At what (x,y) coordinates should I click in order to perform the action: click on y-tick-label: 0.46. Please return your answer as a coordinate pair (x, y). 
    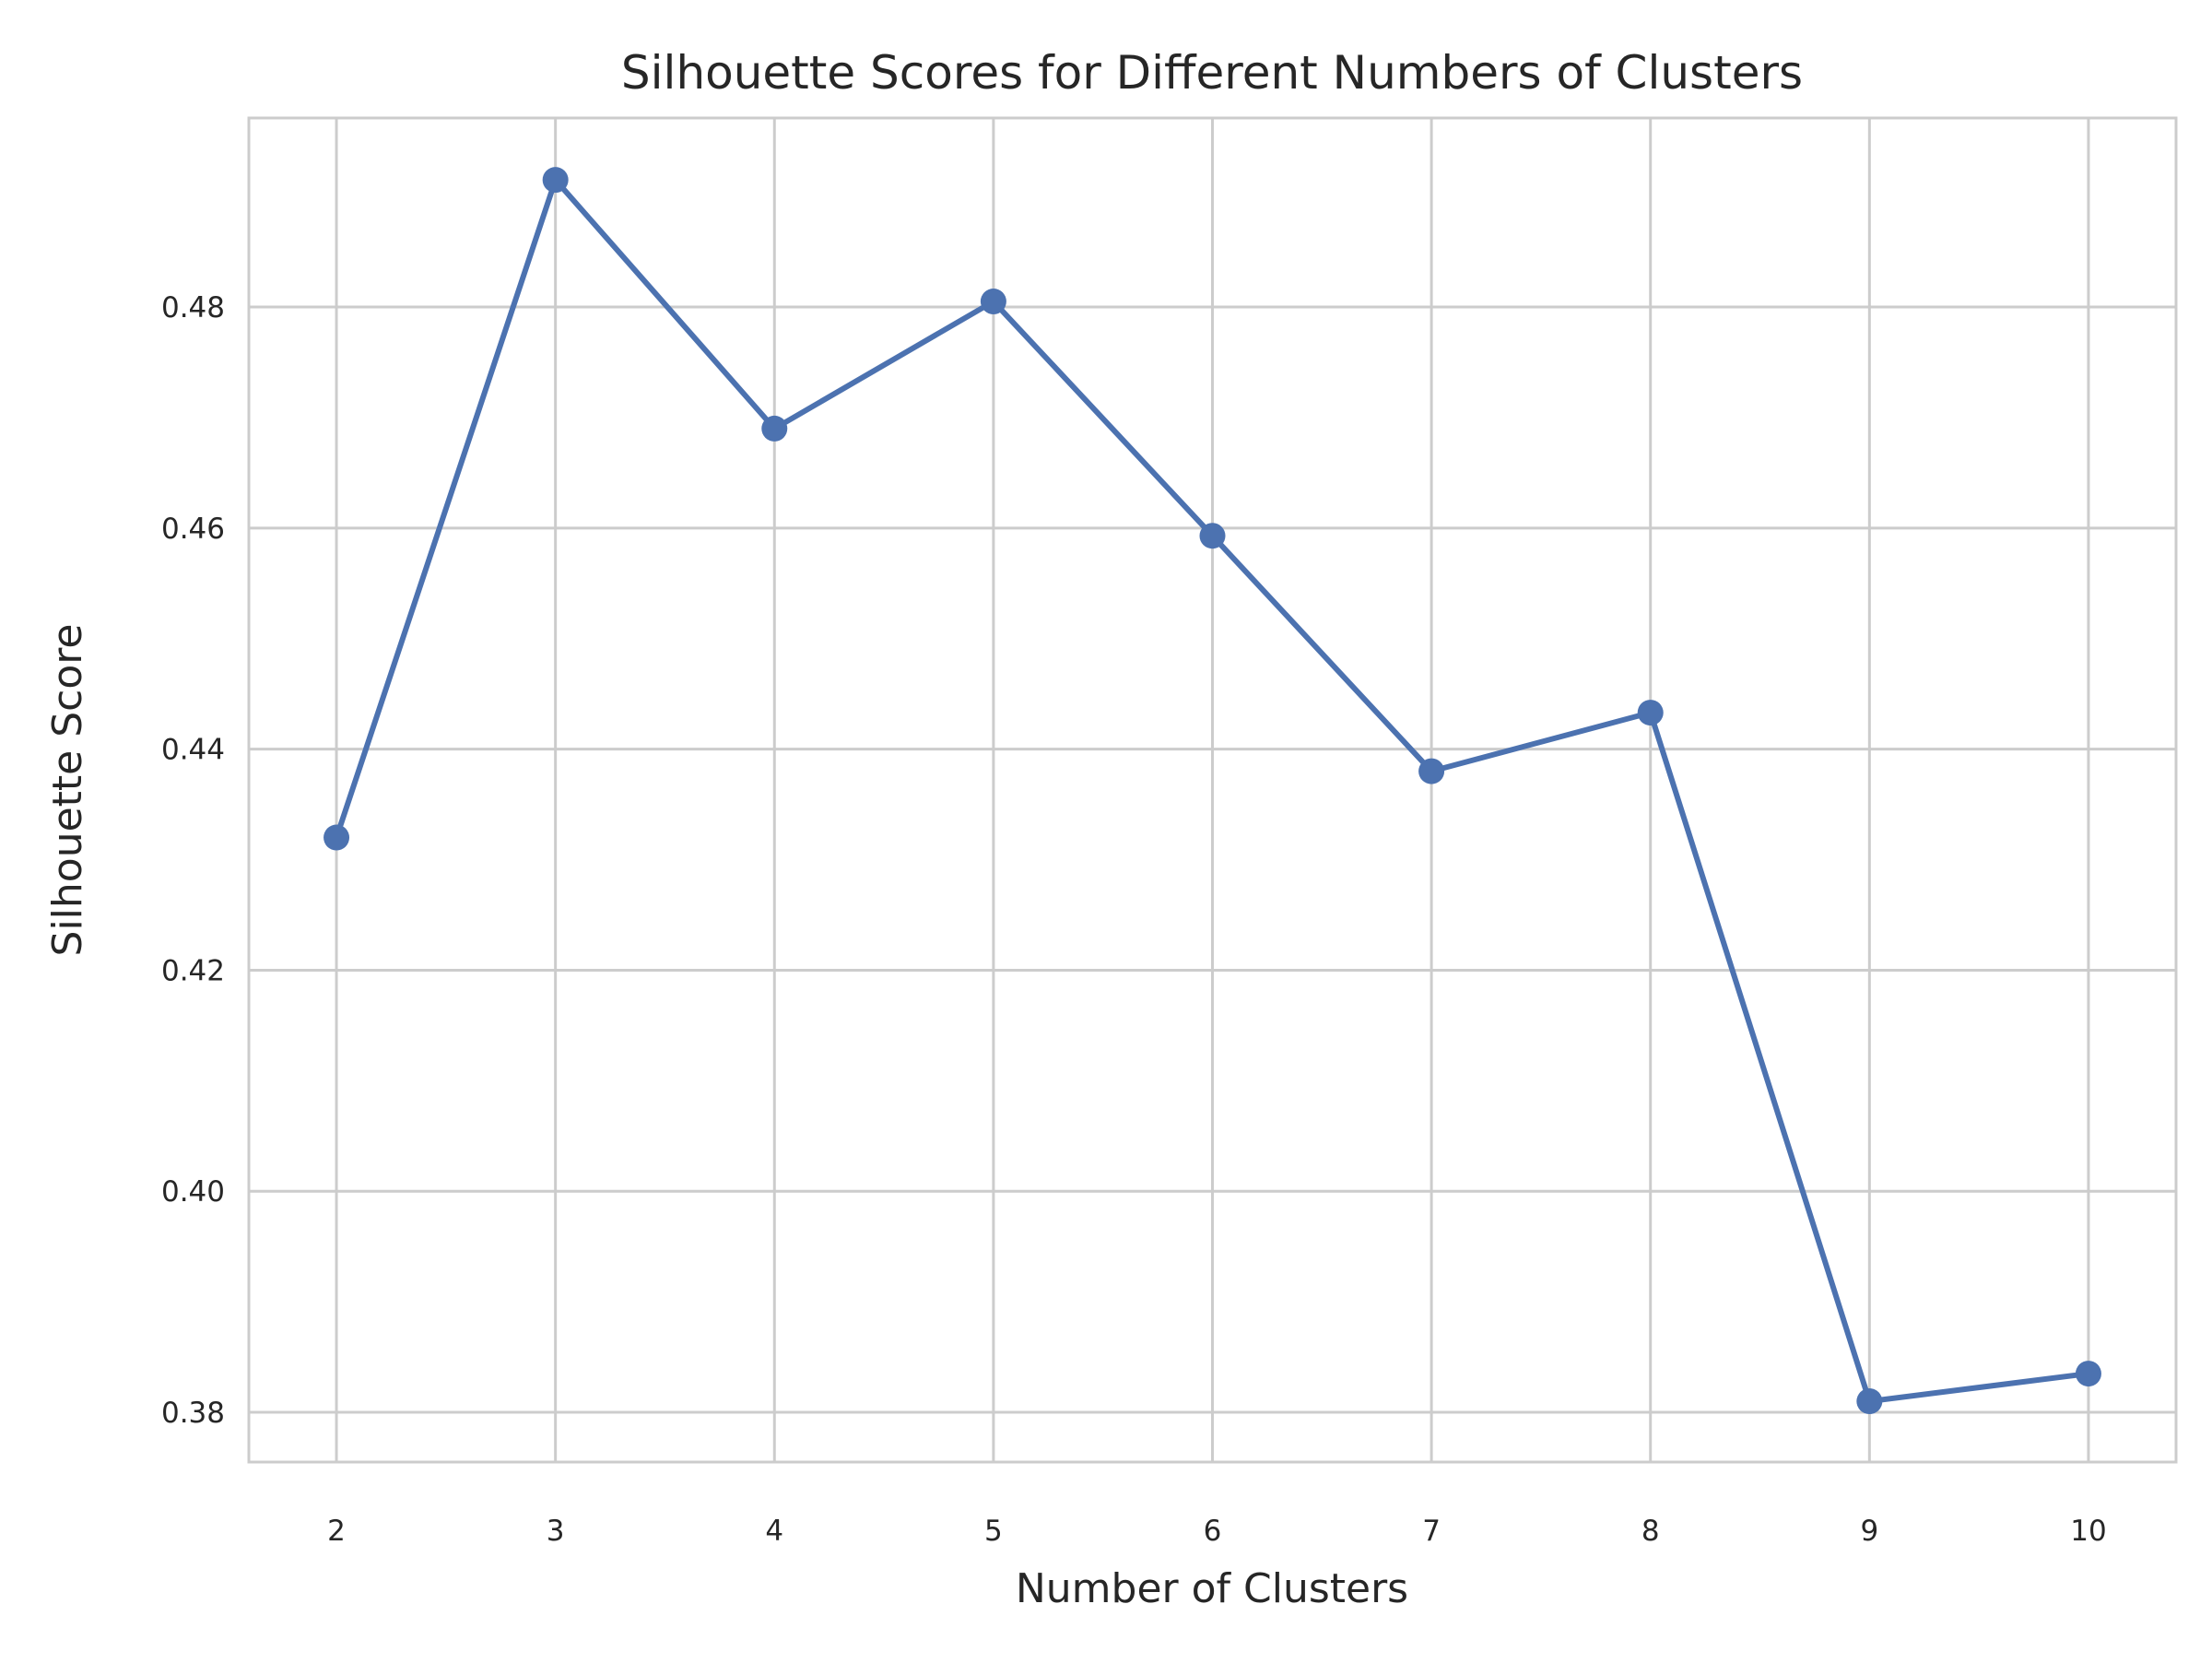
    Looking at the image, I should click on (193, 529).